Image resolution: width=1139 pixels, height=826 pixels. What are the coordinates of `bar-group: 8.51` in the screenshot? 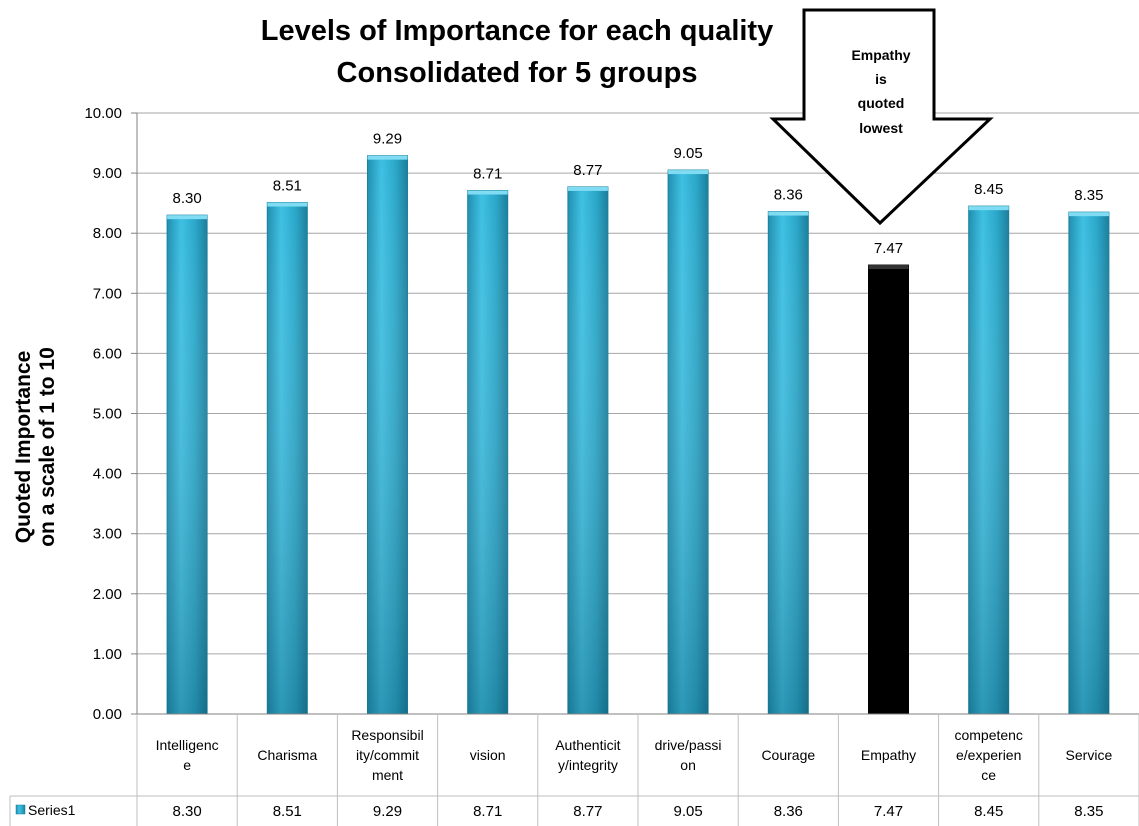 It's located at (287, 446).